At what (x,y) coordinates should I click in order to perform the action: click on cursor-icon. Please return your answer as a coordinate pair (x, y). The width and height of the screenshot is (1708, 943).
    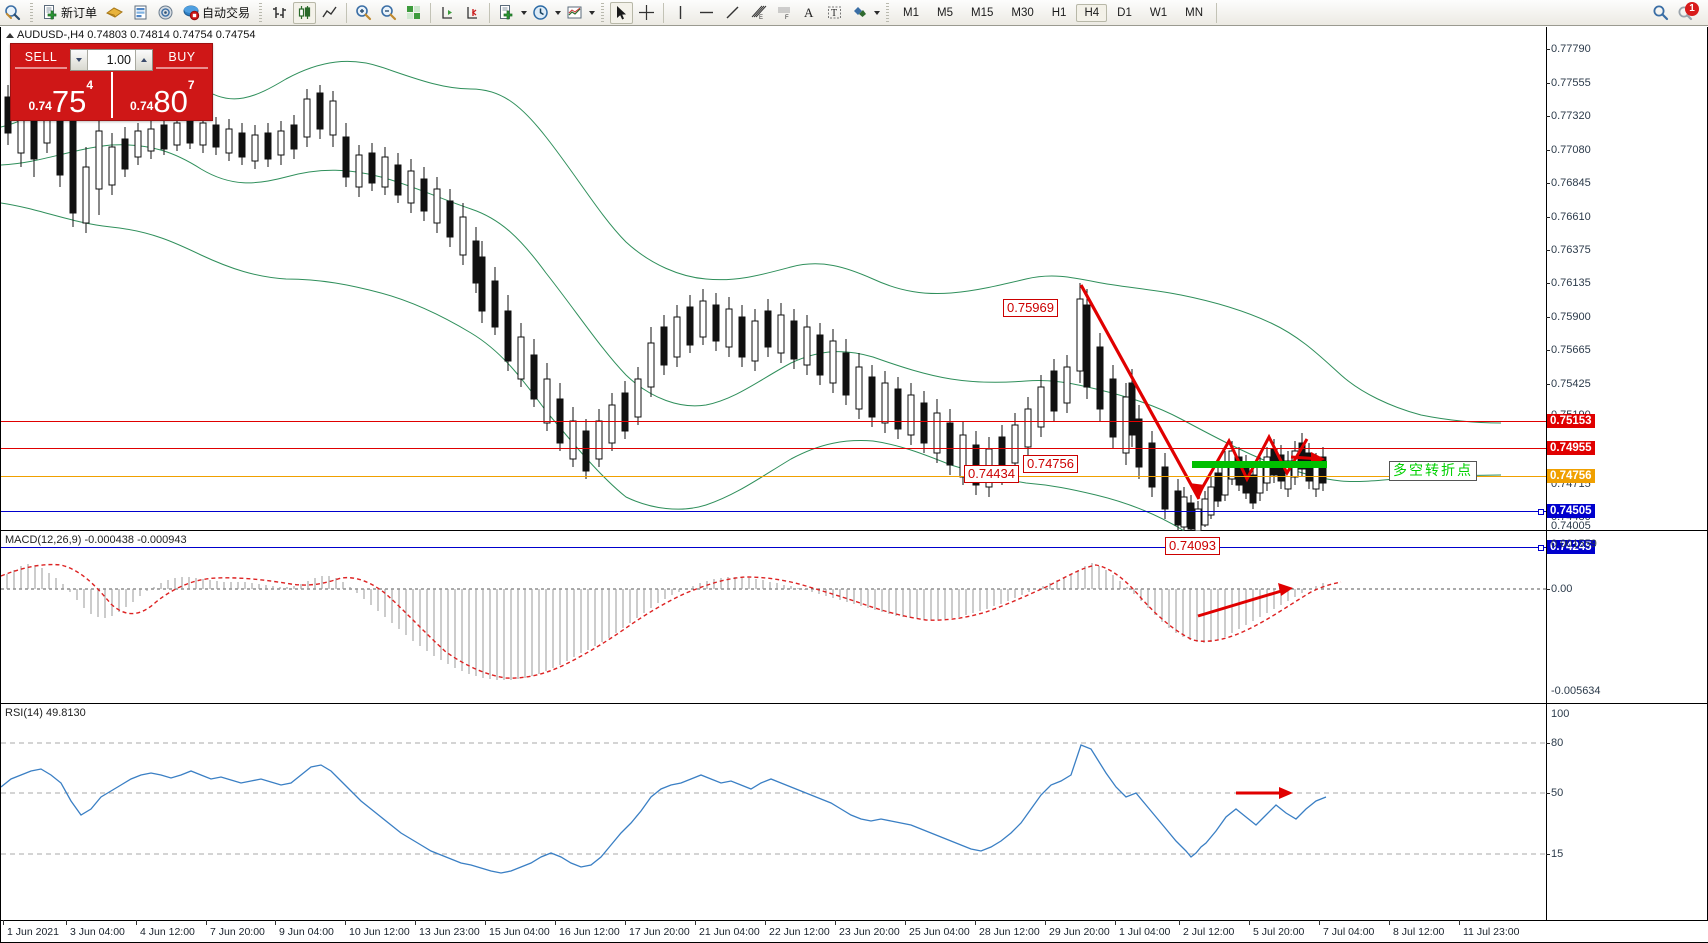
    Looking at the image, I should click on (622, 12).